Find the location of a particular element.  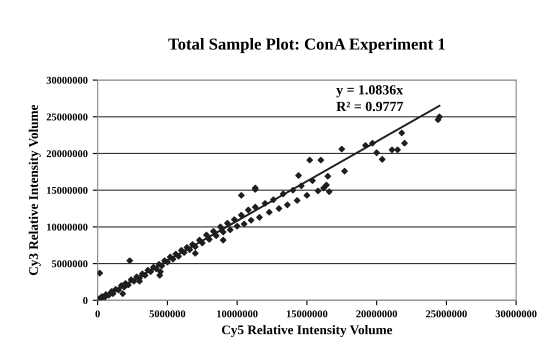

x-axis-title: Cy5 Relative Intensity Volume is located at coordinates (307, 331).